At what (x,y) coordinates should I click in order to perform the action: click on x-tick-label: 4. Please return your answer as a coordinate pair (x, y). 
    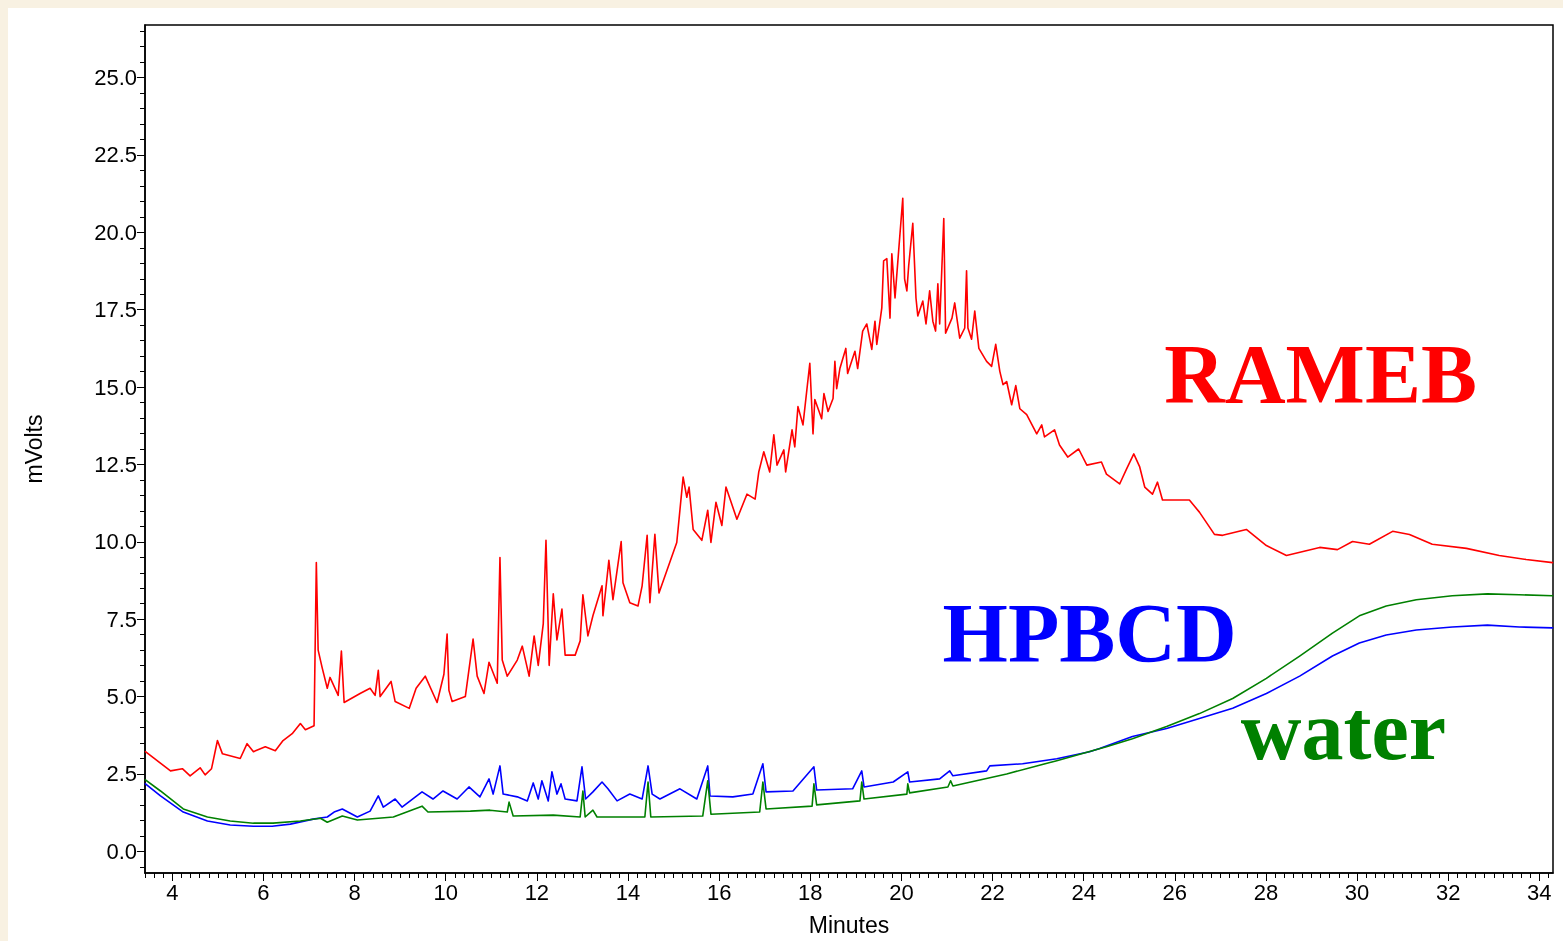
    Looking at the image, I should click on (172, 892).